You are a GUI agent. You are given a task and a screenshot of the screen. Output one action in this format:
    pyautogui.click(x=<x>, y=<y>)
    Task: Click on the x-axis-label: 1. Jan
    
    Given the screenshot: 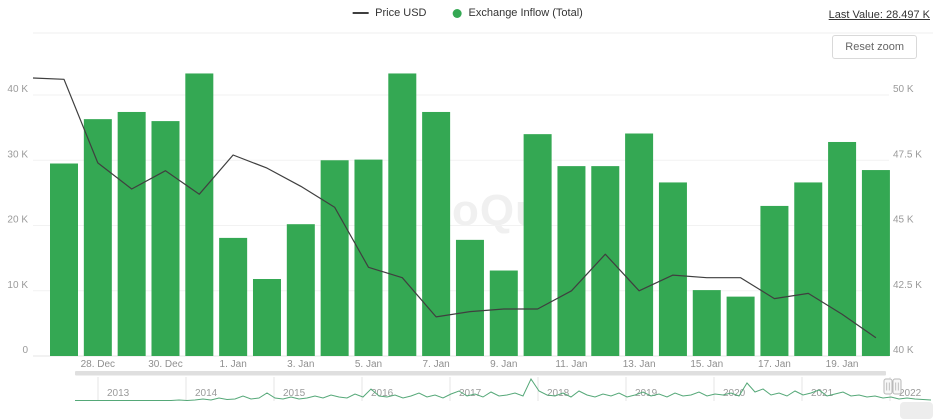 What is the action you would take?
    pyautogui.click(x=233, y=364)
    